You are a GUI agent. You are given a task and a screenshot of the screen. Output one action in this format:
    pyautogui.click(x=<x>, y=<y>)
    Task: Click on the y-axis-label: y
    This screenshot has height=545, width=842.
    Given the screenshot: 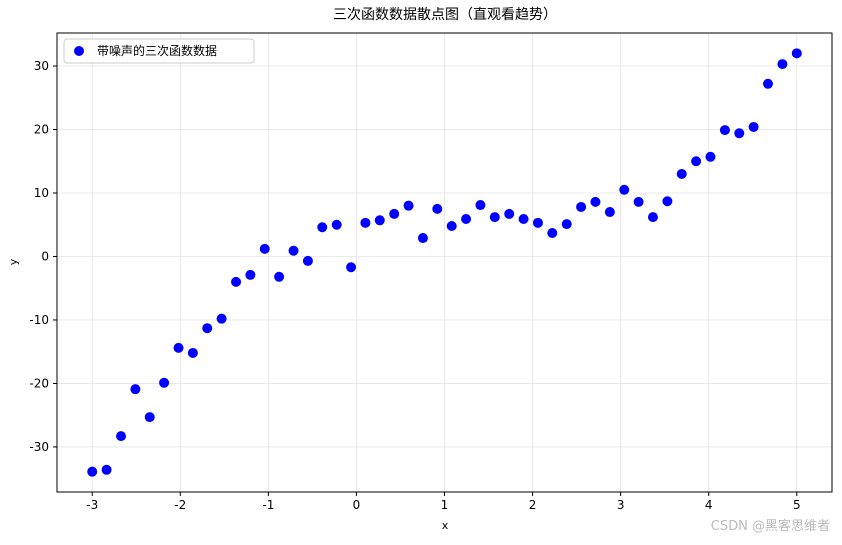 What is the action you would take?
    pyautogui.click(x=13, y=261)
    